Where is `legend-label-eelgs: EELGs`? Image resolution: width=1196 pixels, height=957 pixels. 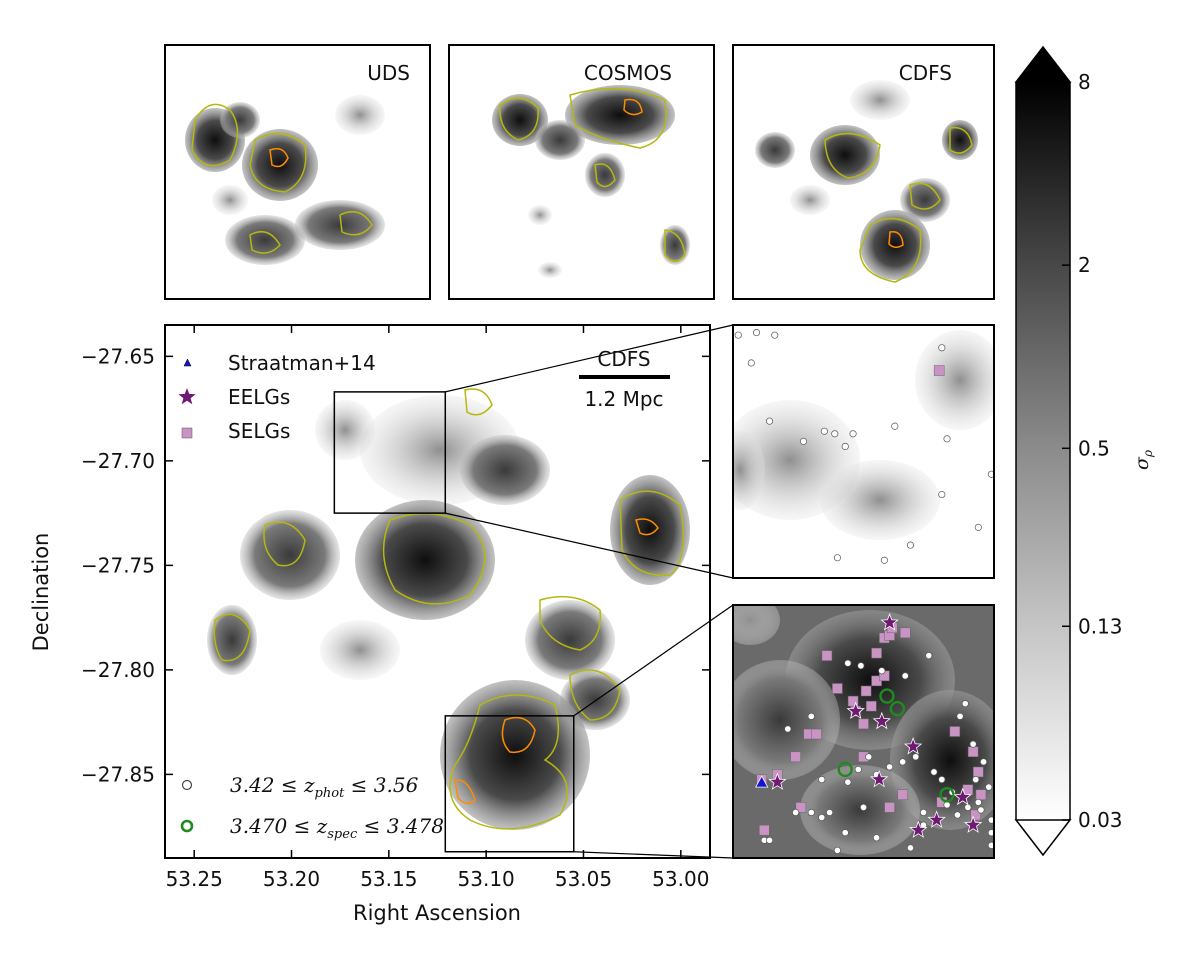
legend-label-eelgs: EELGs is located at coordinates (259, 397).